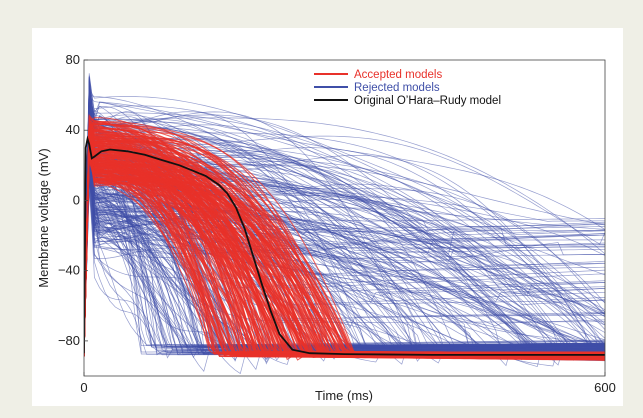  Describe the element at coordinates (427, 101) in the screenshot. I see `legend-label: Original O’Hara–Rudy model` at that location.